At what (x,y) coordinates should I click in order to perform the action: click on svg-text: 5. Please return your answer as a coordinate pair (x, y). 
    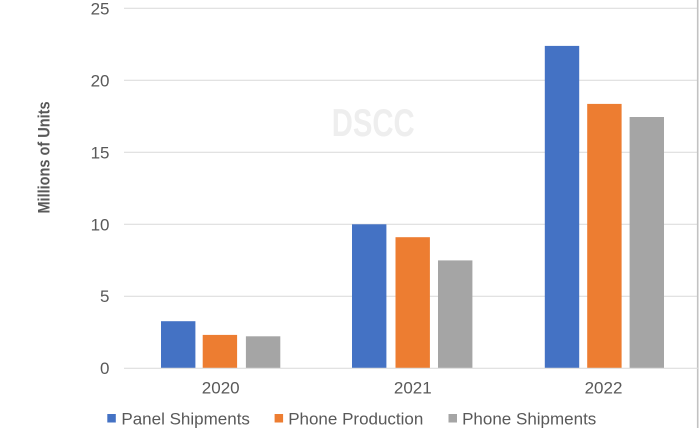
    Looking at the image, I should click on (104, 296).